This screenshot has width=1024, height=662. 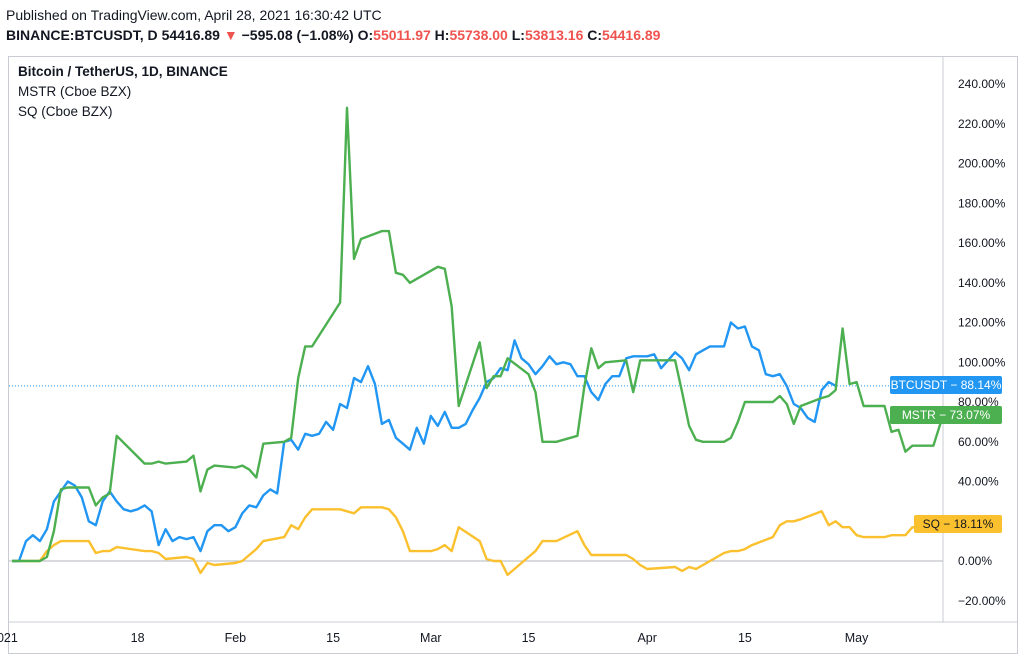 I want to click on x-tick-label: Mar, so click(x=431, y=638).